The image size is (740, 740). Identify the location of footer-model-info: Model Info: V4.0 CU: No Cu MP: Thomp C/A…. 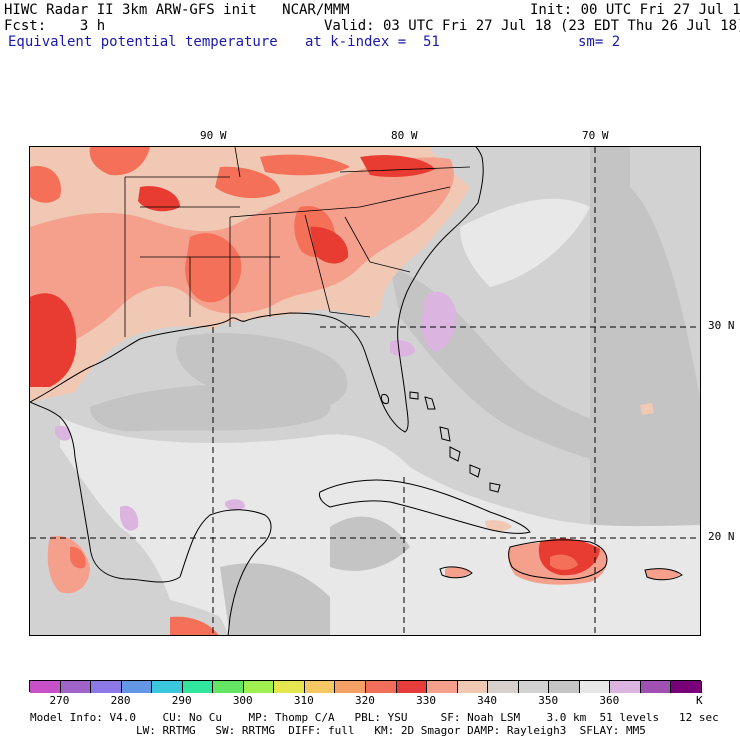
(374, 717).